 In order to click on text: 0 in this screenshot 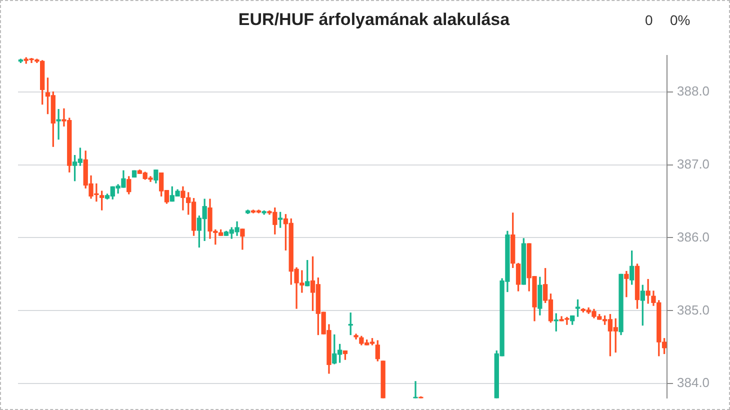, I will do `click(649, 20)`.